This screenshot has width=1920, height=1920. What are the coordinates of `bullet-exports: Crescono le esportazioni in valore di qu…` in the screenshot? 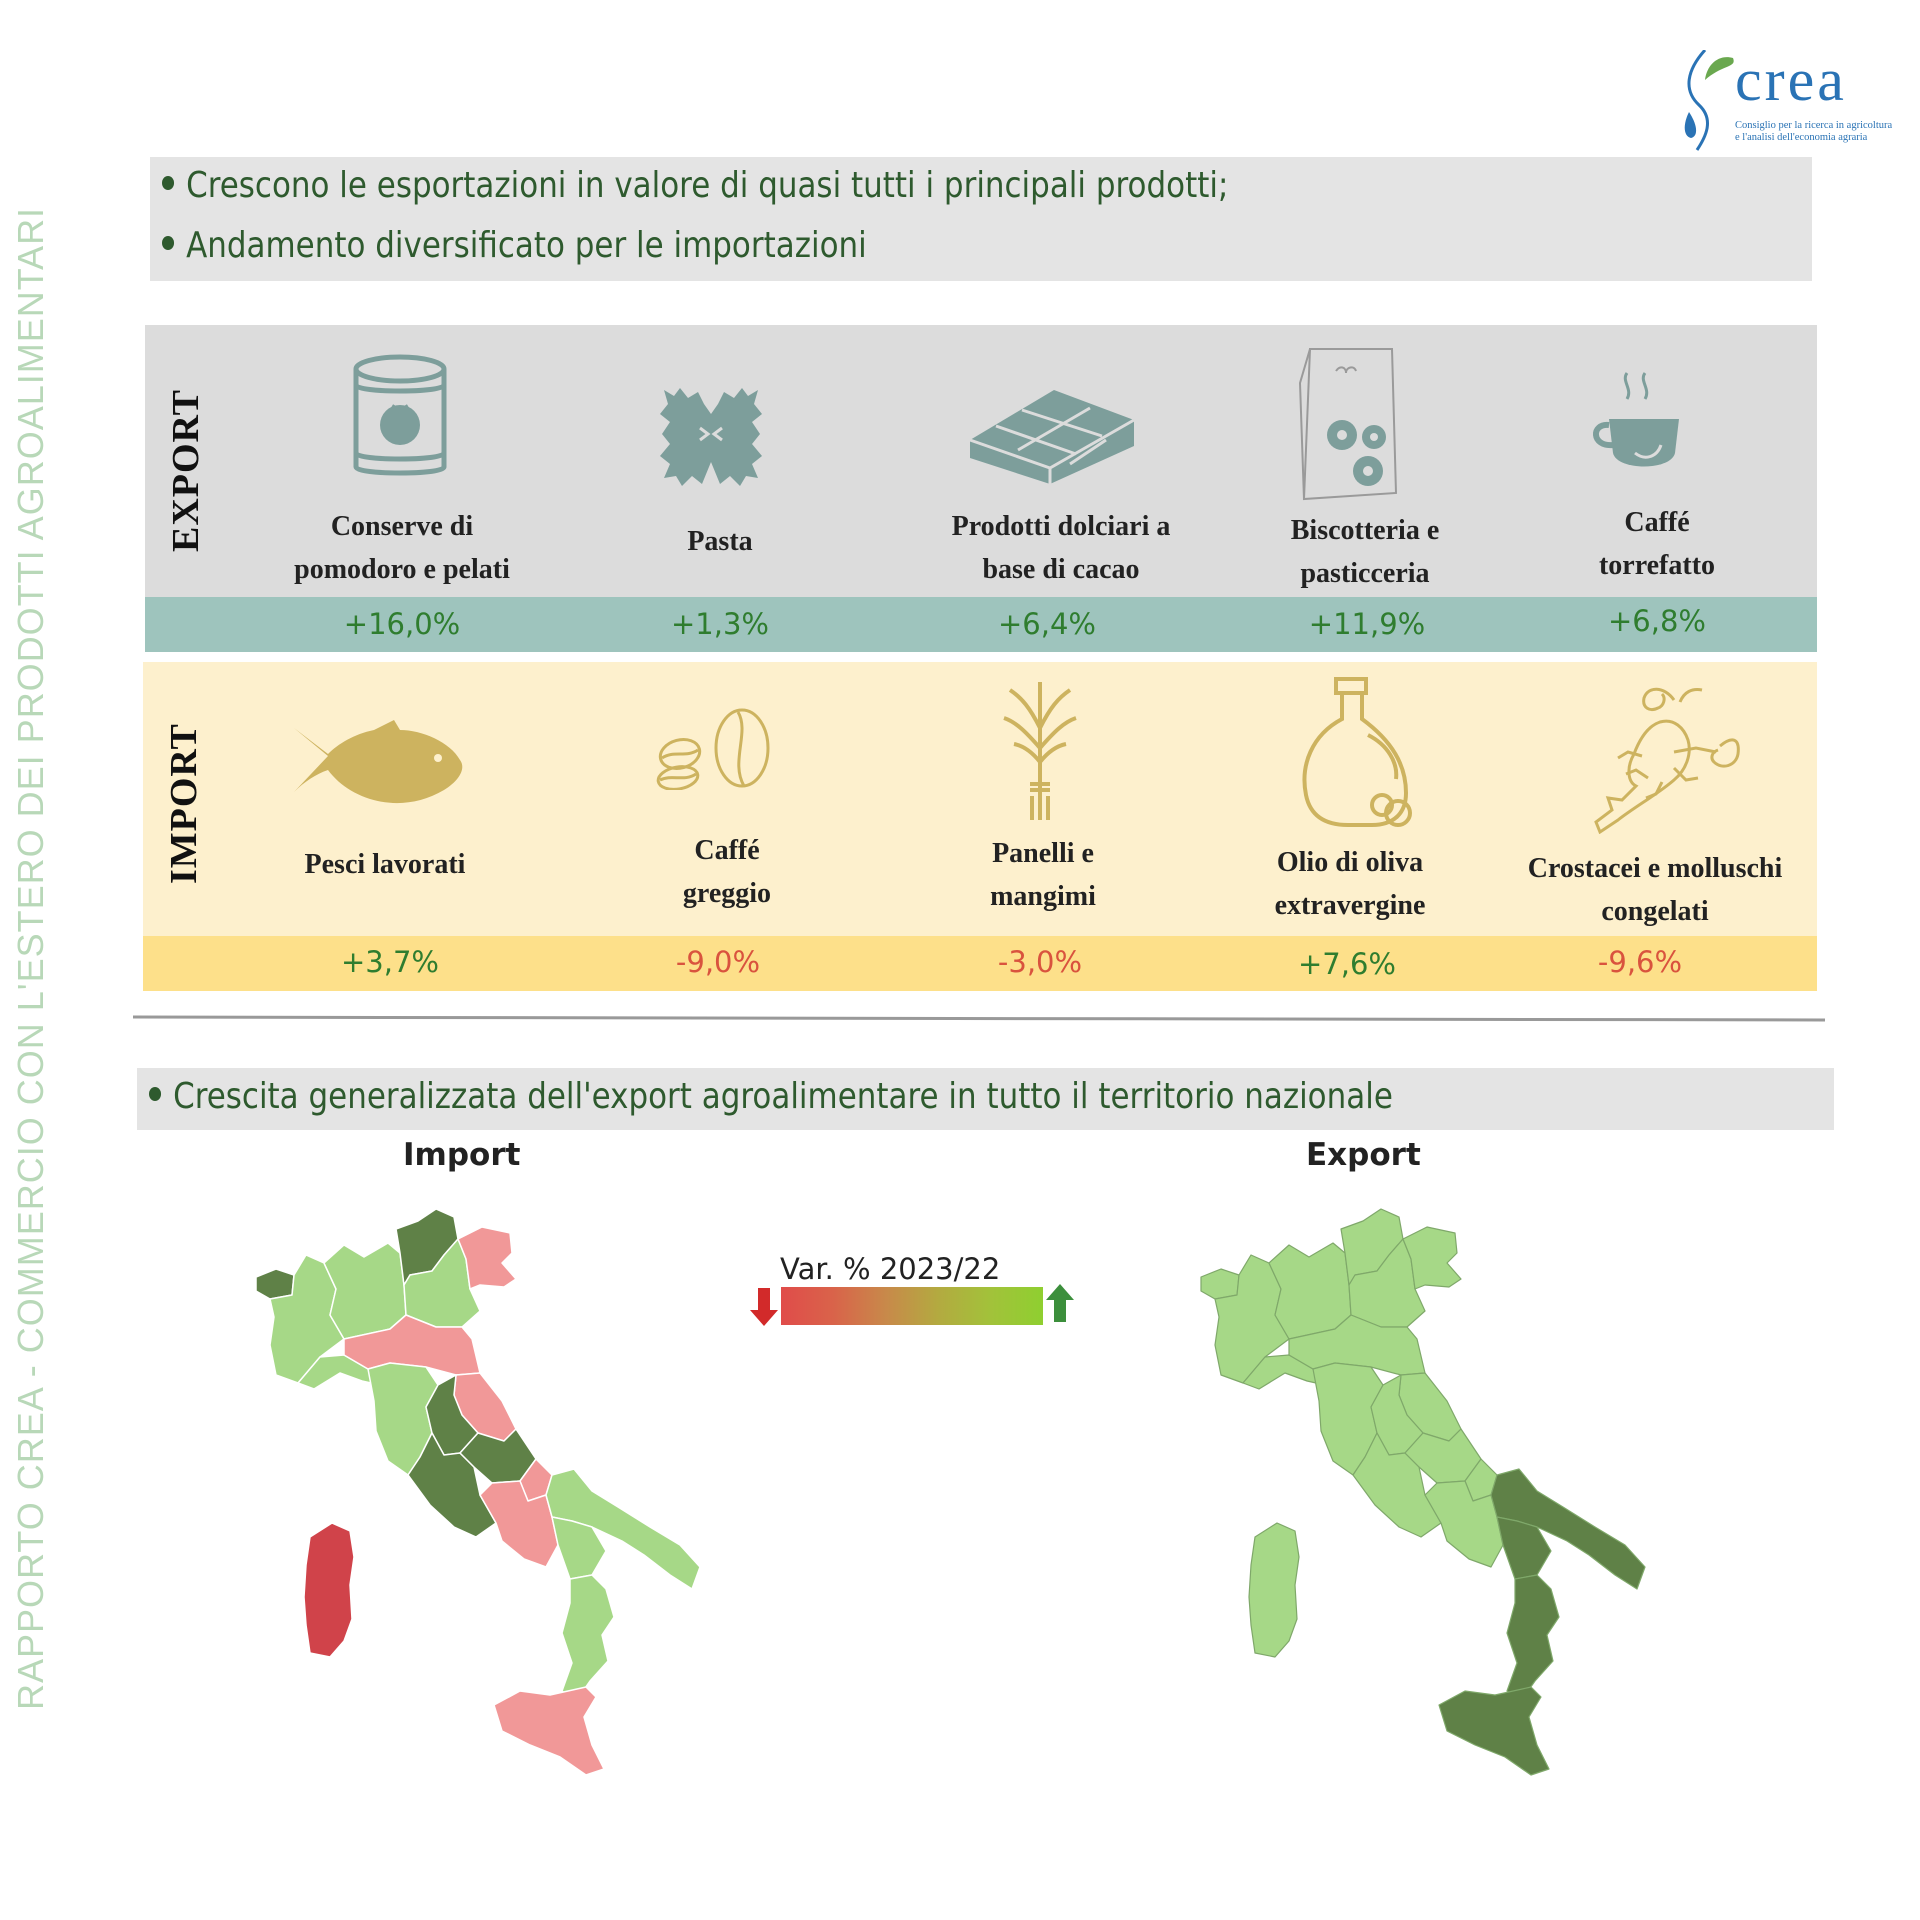 It's located at (695, 185).